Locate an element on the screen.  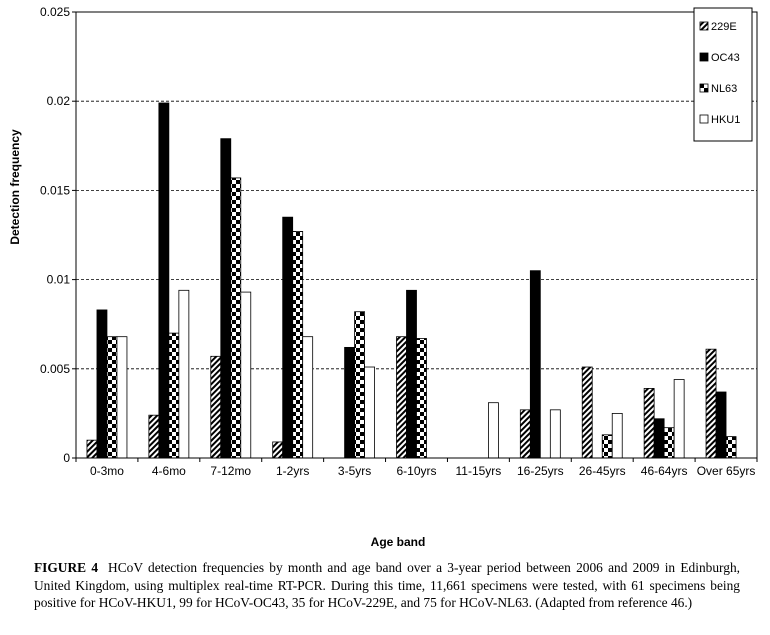
x-tick-label: 3-5yrs is located at coordinates (354, 471).